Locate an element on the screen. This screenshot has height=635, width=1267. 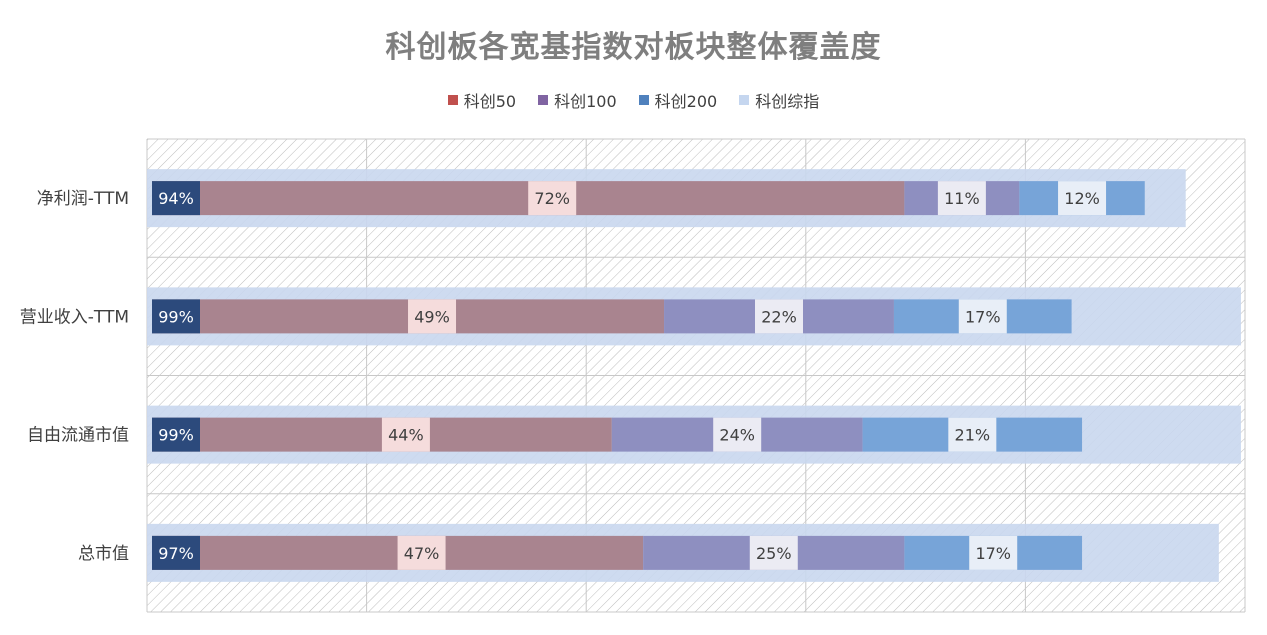
category-label: 自由流通市值 is located at coordinates (78, 436).